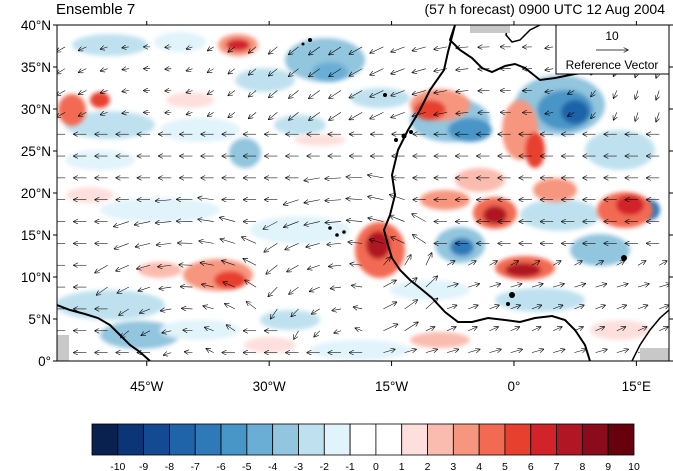 The height and width of the screenshot is (471, 673). What do you see at coordinates (391, 386) in the screenshot?
I see `lon-label: 15°W` at bounding box center [391, 386].